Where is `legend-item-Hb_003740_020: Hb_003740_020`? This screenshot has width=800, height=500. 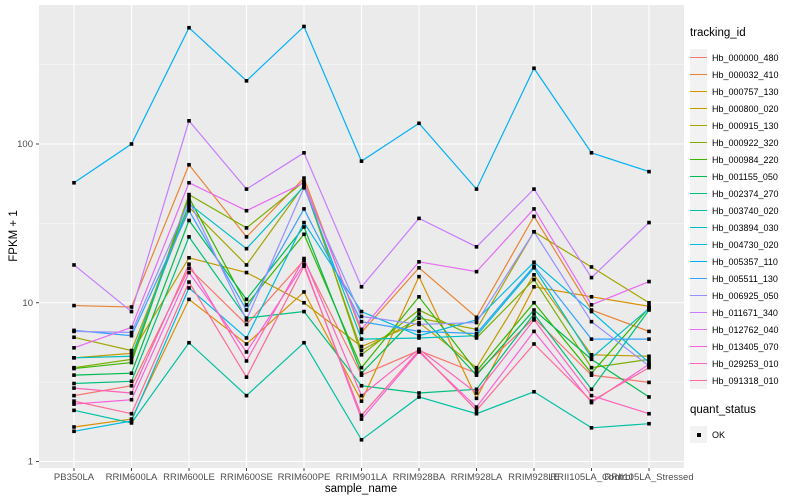
legend-item-Hb_003740_020: Hb_003740_020 is located at coordinates (745, 210).